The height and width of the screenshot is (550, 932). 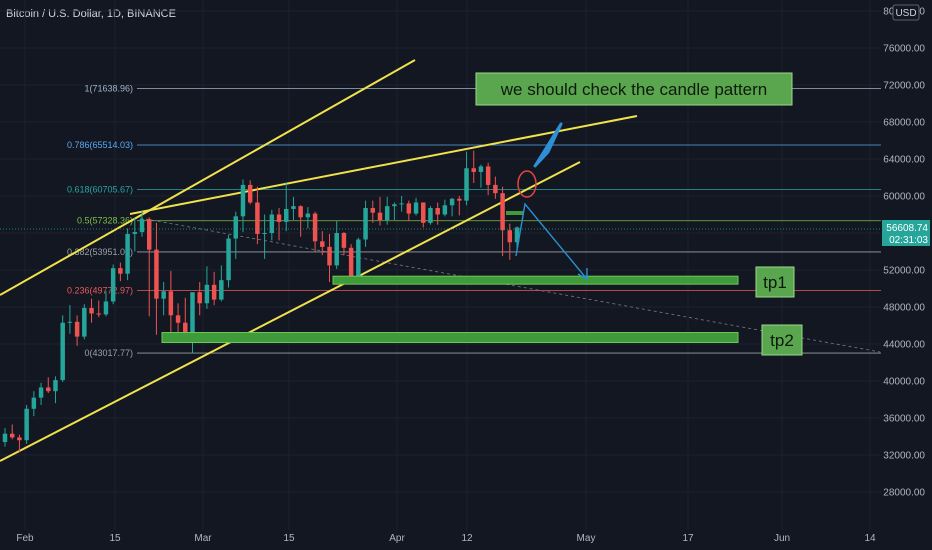 What do you see at coordinates (904, 123) in the screenshot?
I see `y-tick-label: 68000.00` at bounding box center [904, 123].